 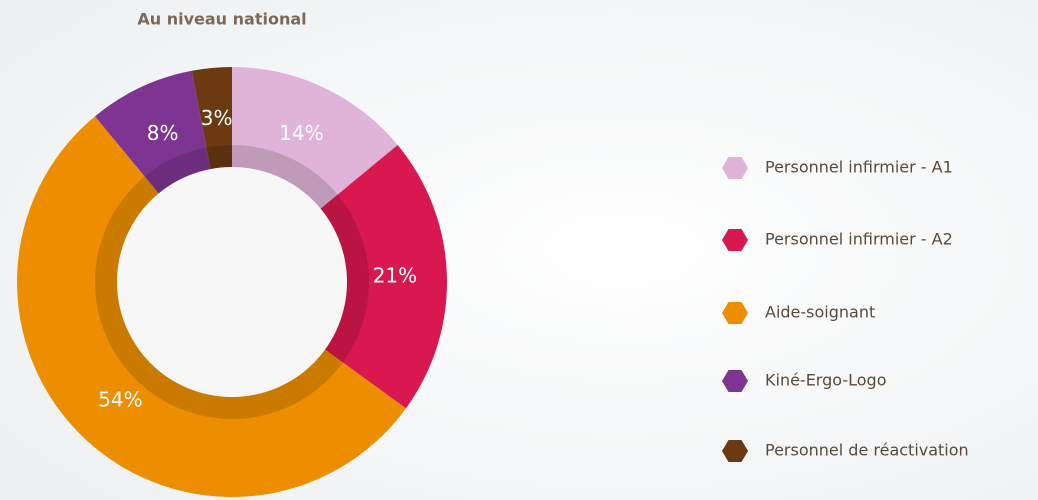 I want to click on legend-label: Personnel de réactivation, so click(x=867, y=450).